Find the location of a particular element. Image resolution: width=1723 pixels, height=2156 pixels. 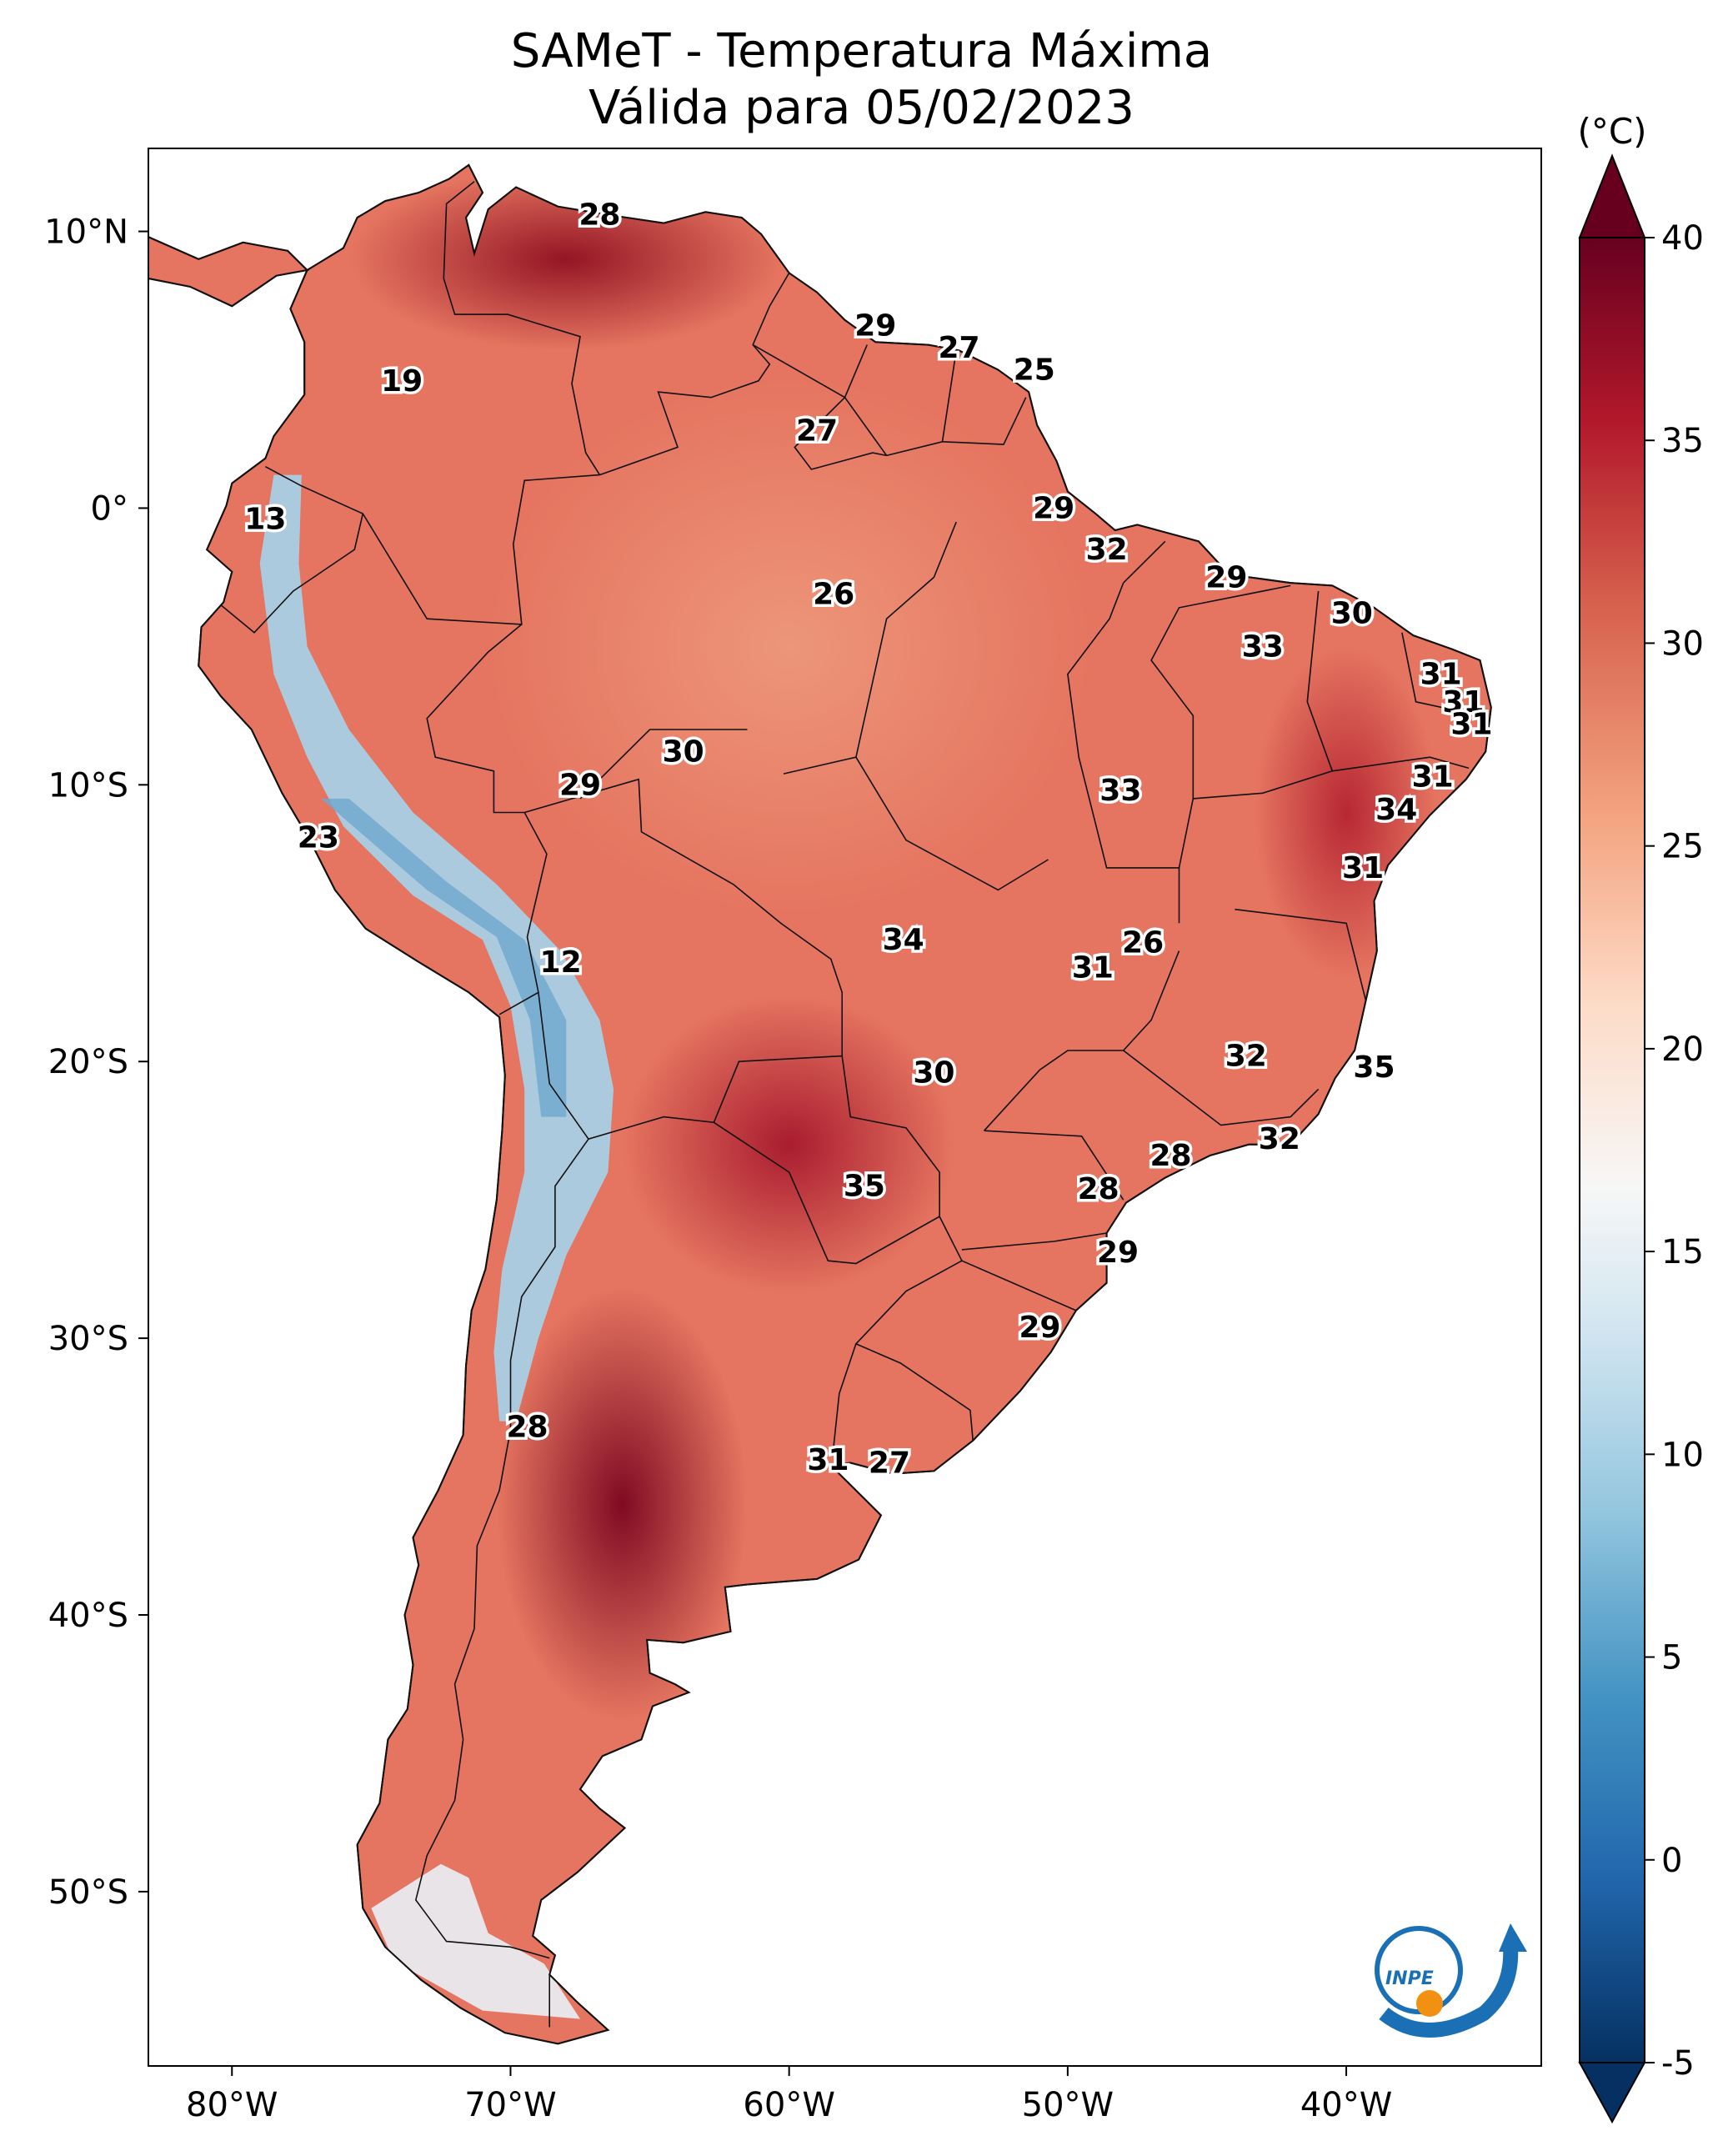

colorbar-tick-label: 15 is located at coordinates (1682, 1252).